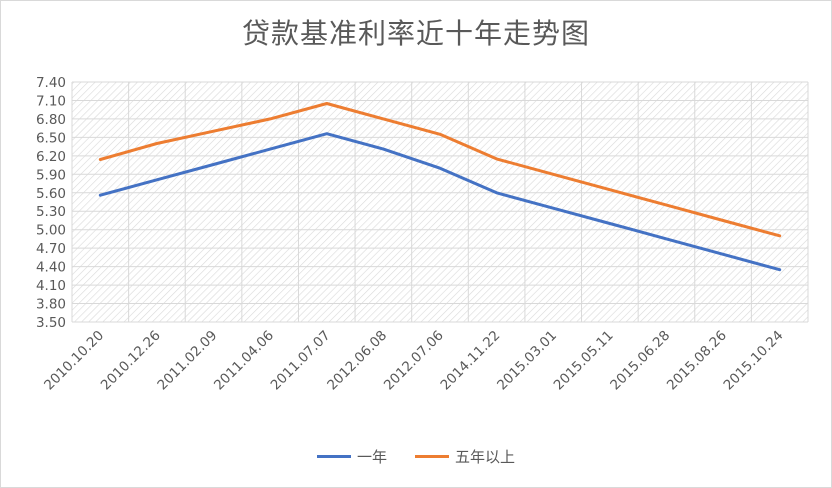 This screenshot has height=488, width=832. Describe the element at coordinates (51, 101) in the screenshot. I see `y-tick-label: 7.10` at that location.